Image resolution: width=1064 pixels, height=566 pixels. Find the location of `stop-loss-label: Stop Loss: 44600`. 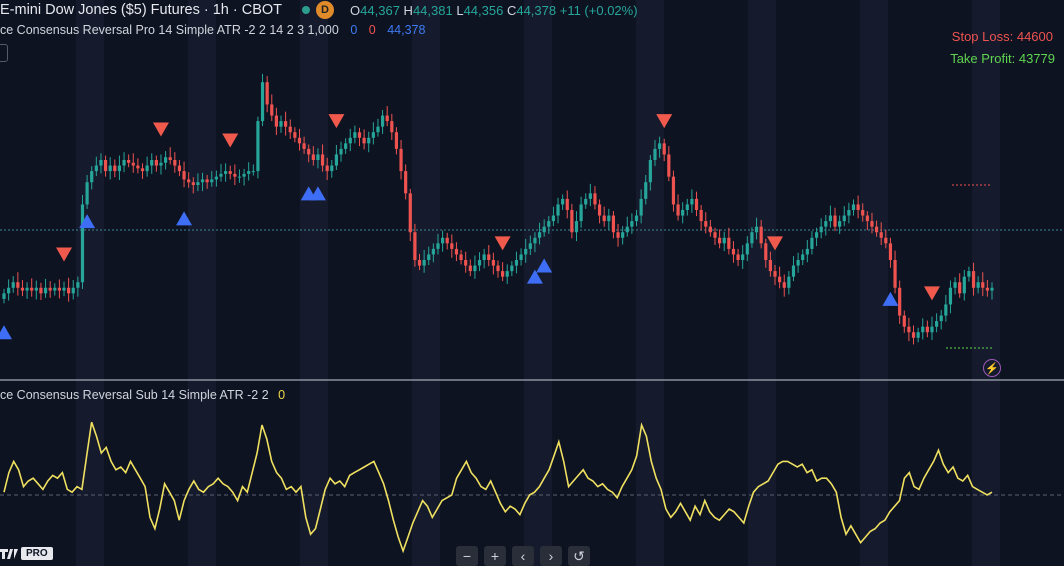

stop-loss-label: Stop Loss: 44600 is located at coordinates (1002, 36).